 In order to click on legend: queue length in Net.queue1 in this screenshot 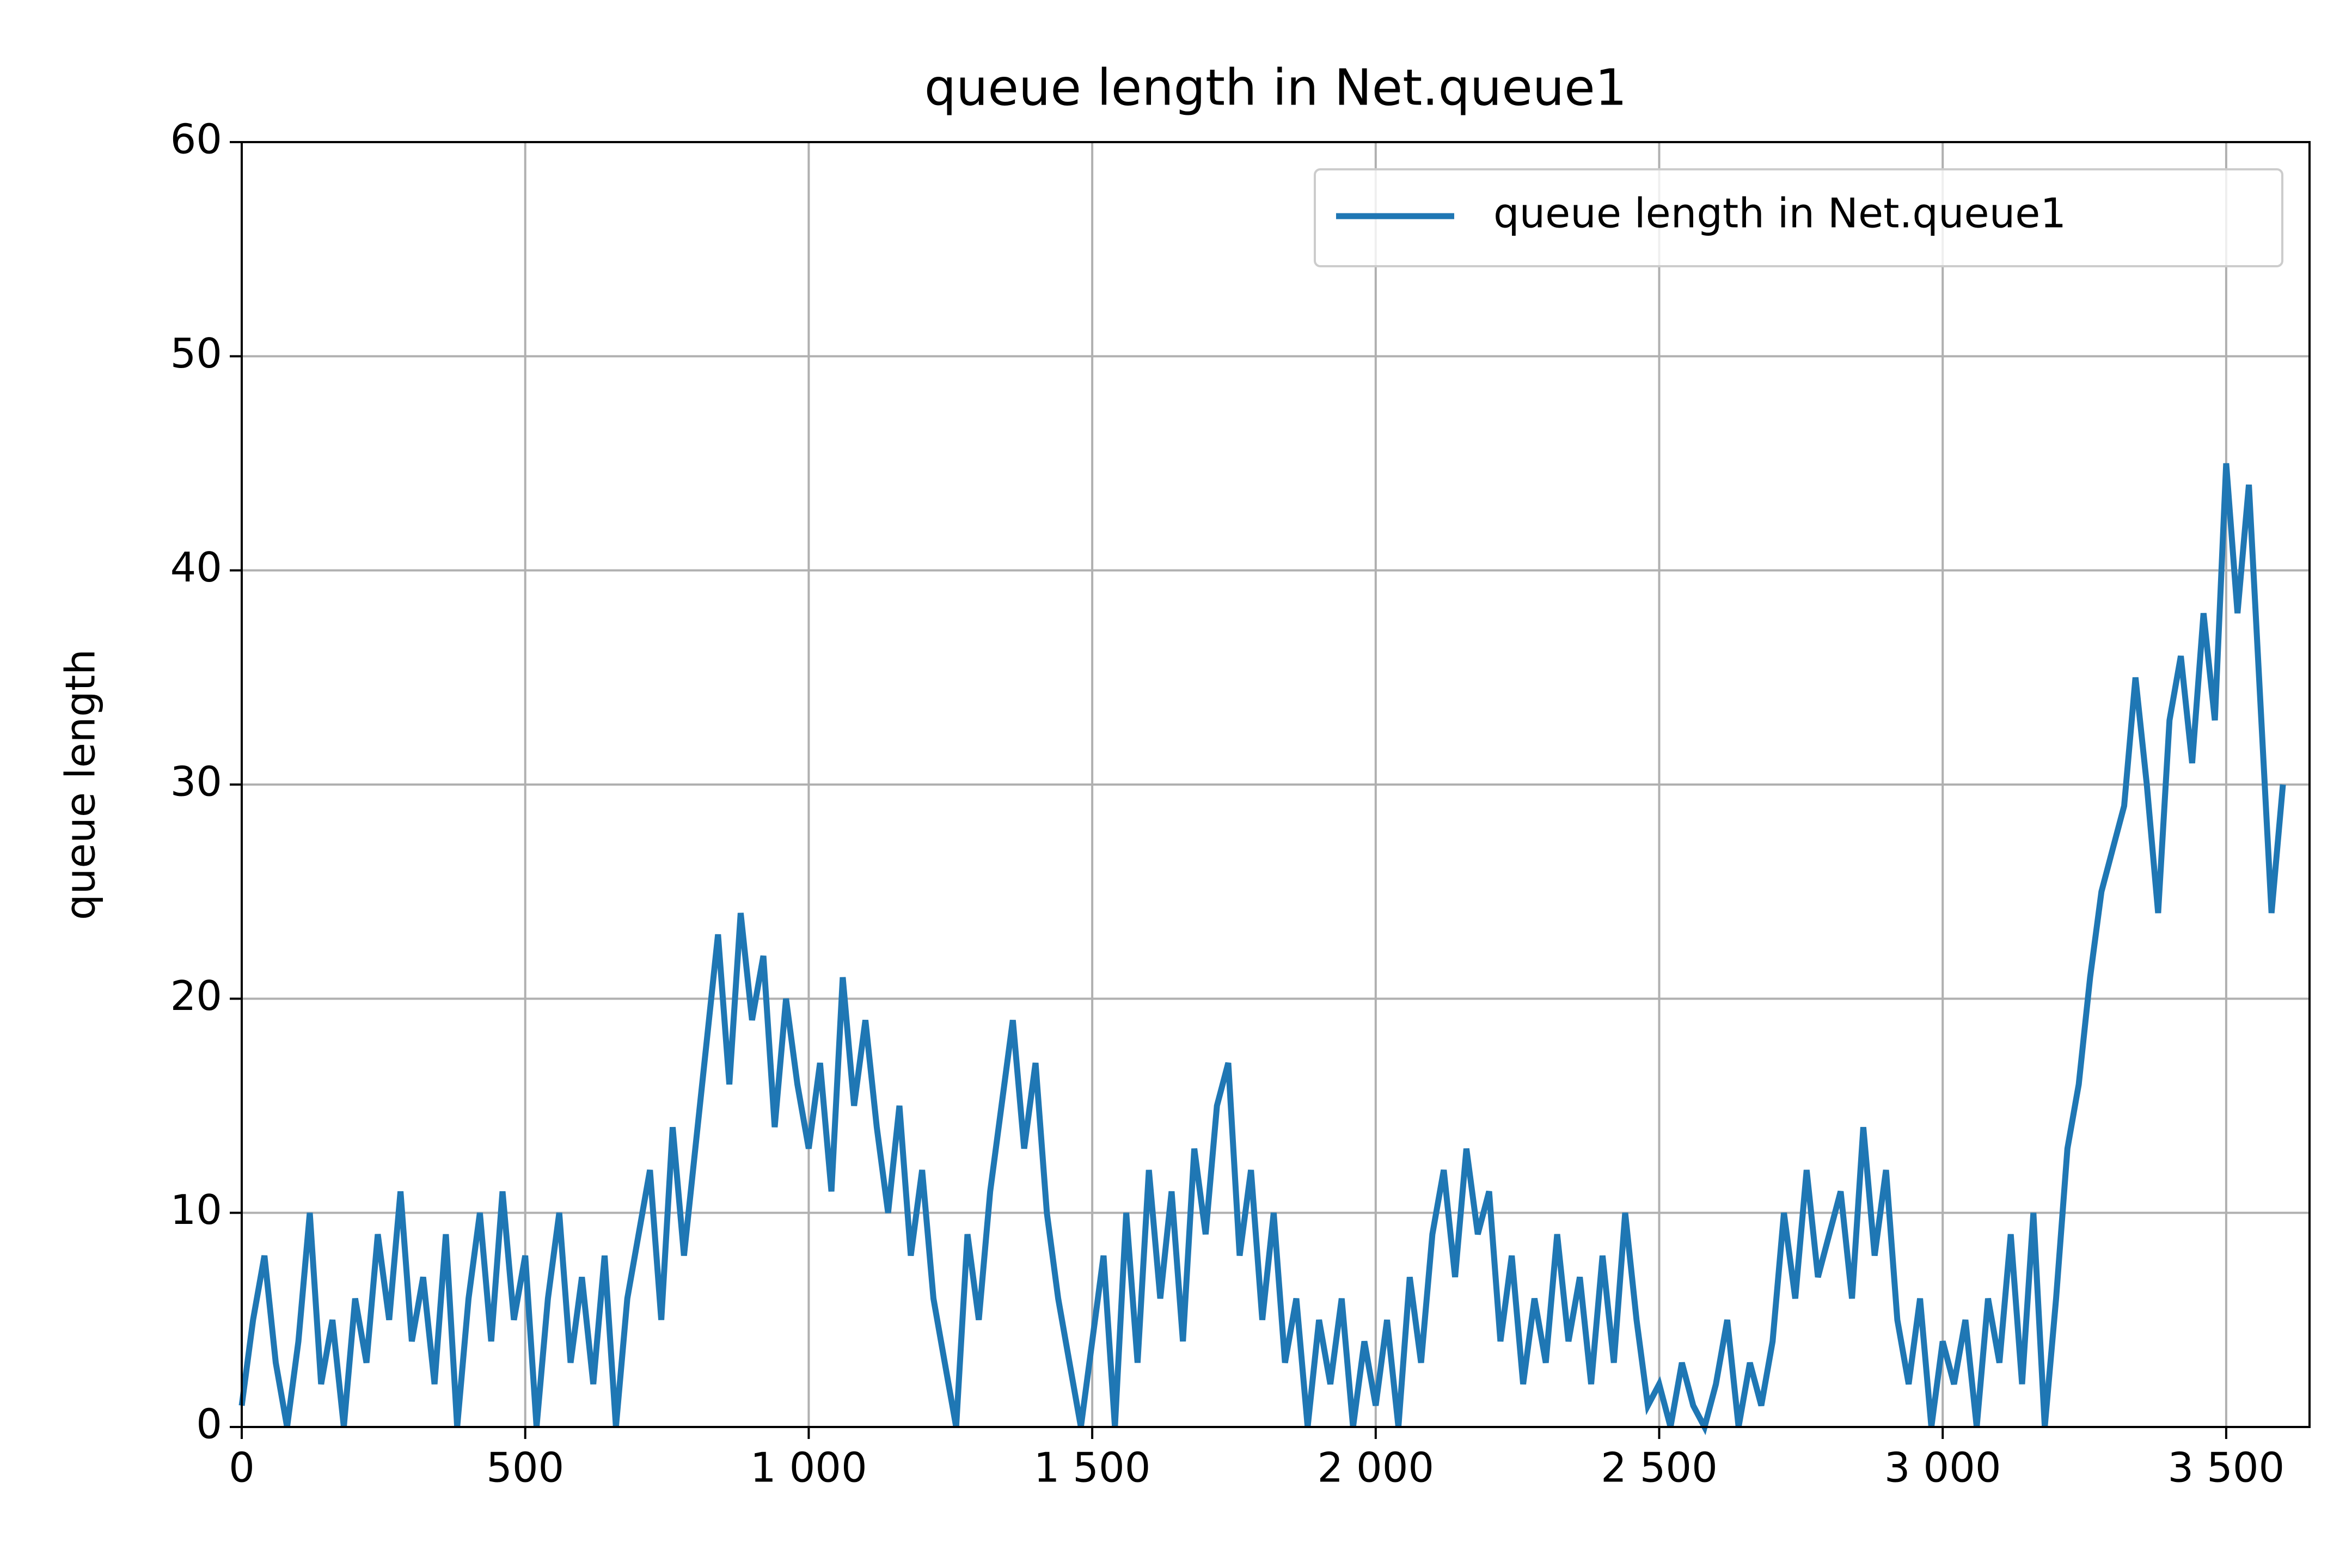, I will do `click(1798, 217)`.